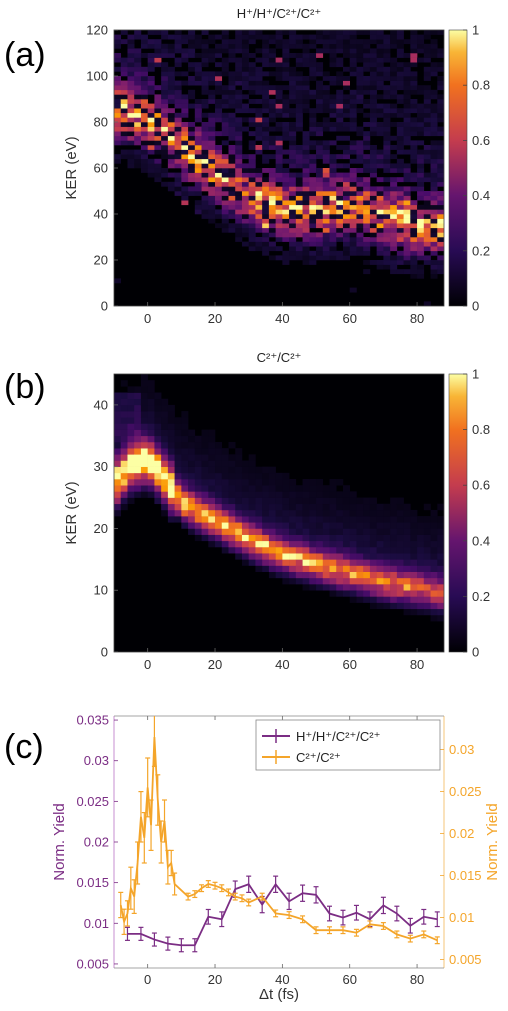 The width and height of the screenshot is (508, 1011). I want to click on heatmap-a-ylabel: KER (eV), so click(71, 167).